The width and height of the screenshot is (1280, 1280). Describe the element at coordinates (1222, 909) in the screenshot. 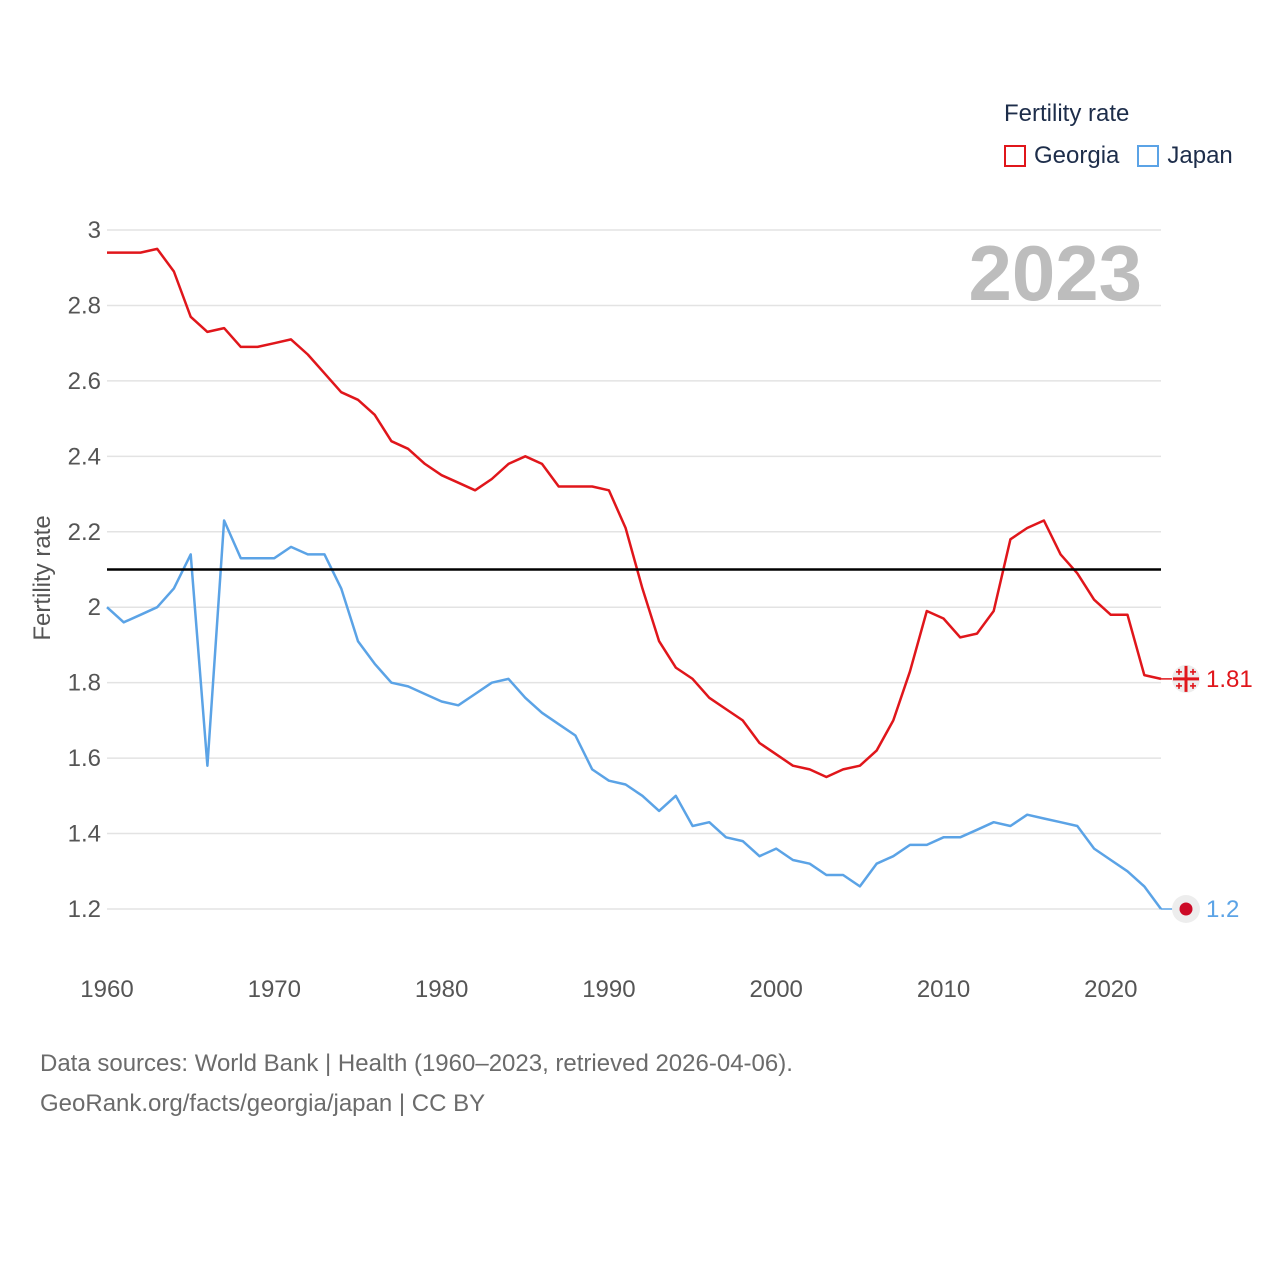

I see `end-value-label-japan: 1.2` at that location.